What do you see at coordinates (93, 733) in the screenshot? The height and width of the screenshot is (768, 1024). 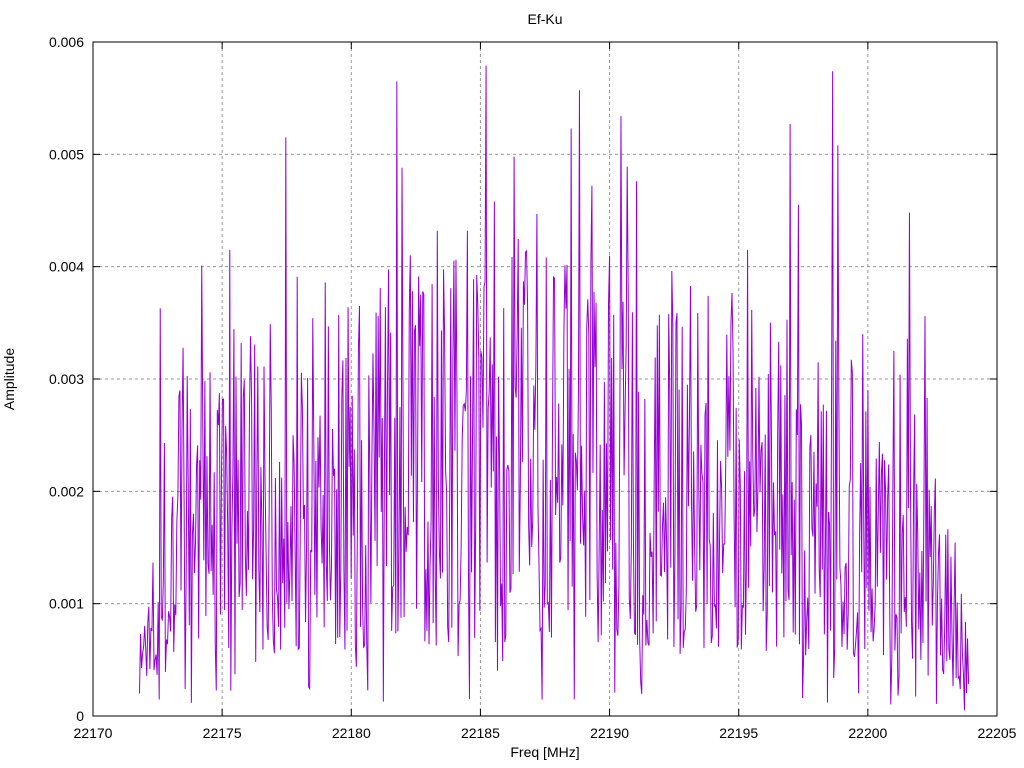 I see `x-tick-label: 22170` at bounding box center [93, 733].